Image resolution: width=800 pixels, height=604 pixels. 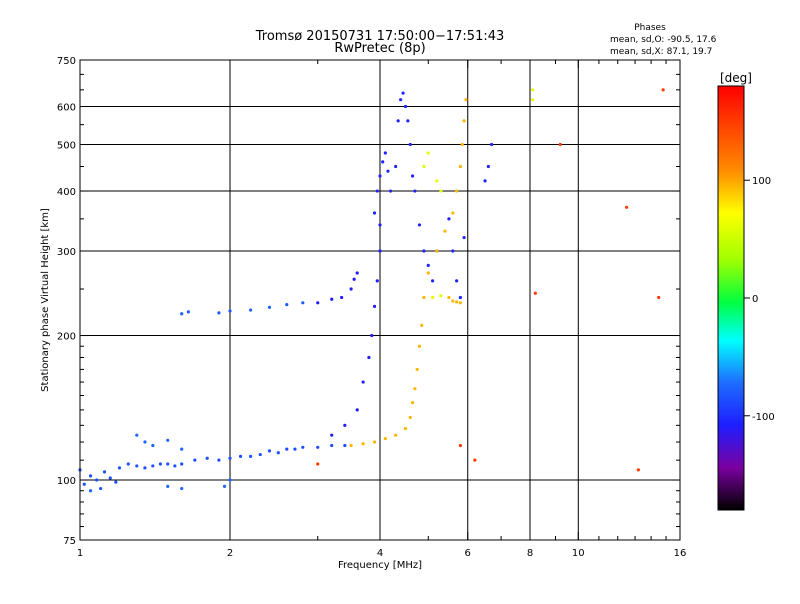 I want to click on phases-mean-o: mean, sd,O: -90.5, 17.6, so click(x=663, y=40).